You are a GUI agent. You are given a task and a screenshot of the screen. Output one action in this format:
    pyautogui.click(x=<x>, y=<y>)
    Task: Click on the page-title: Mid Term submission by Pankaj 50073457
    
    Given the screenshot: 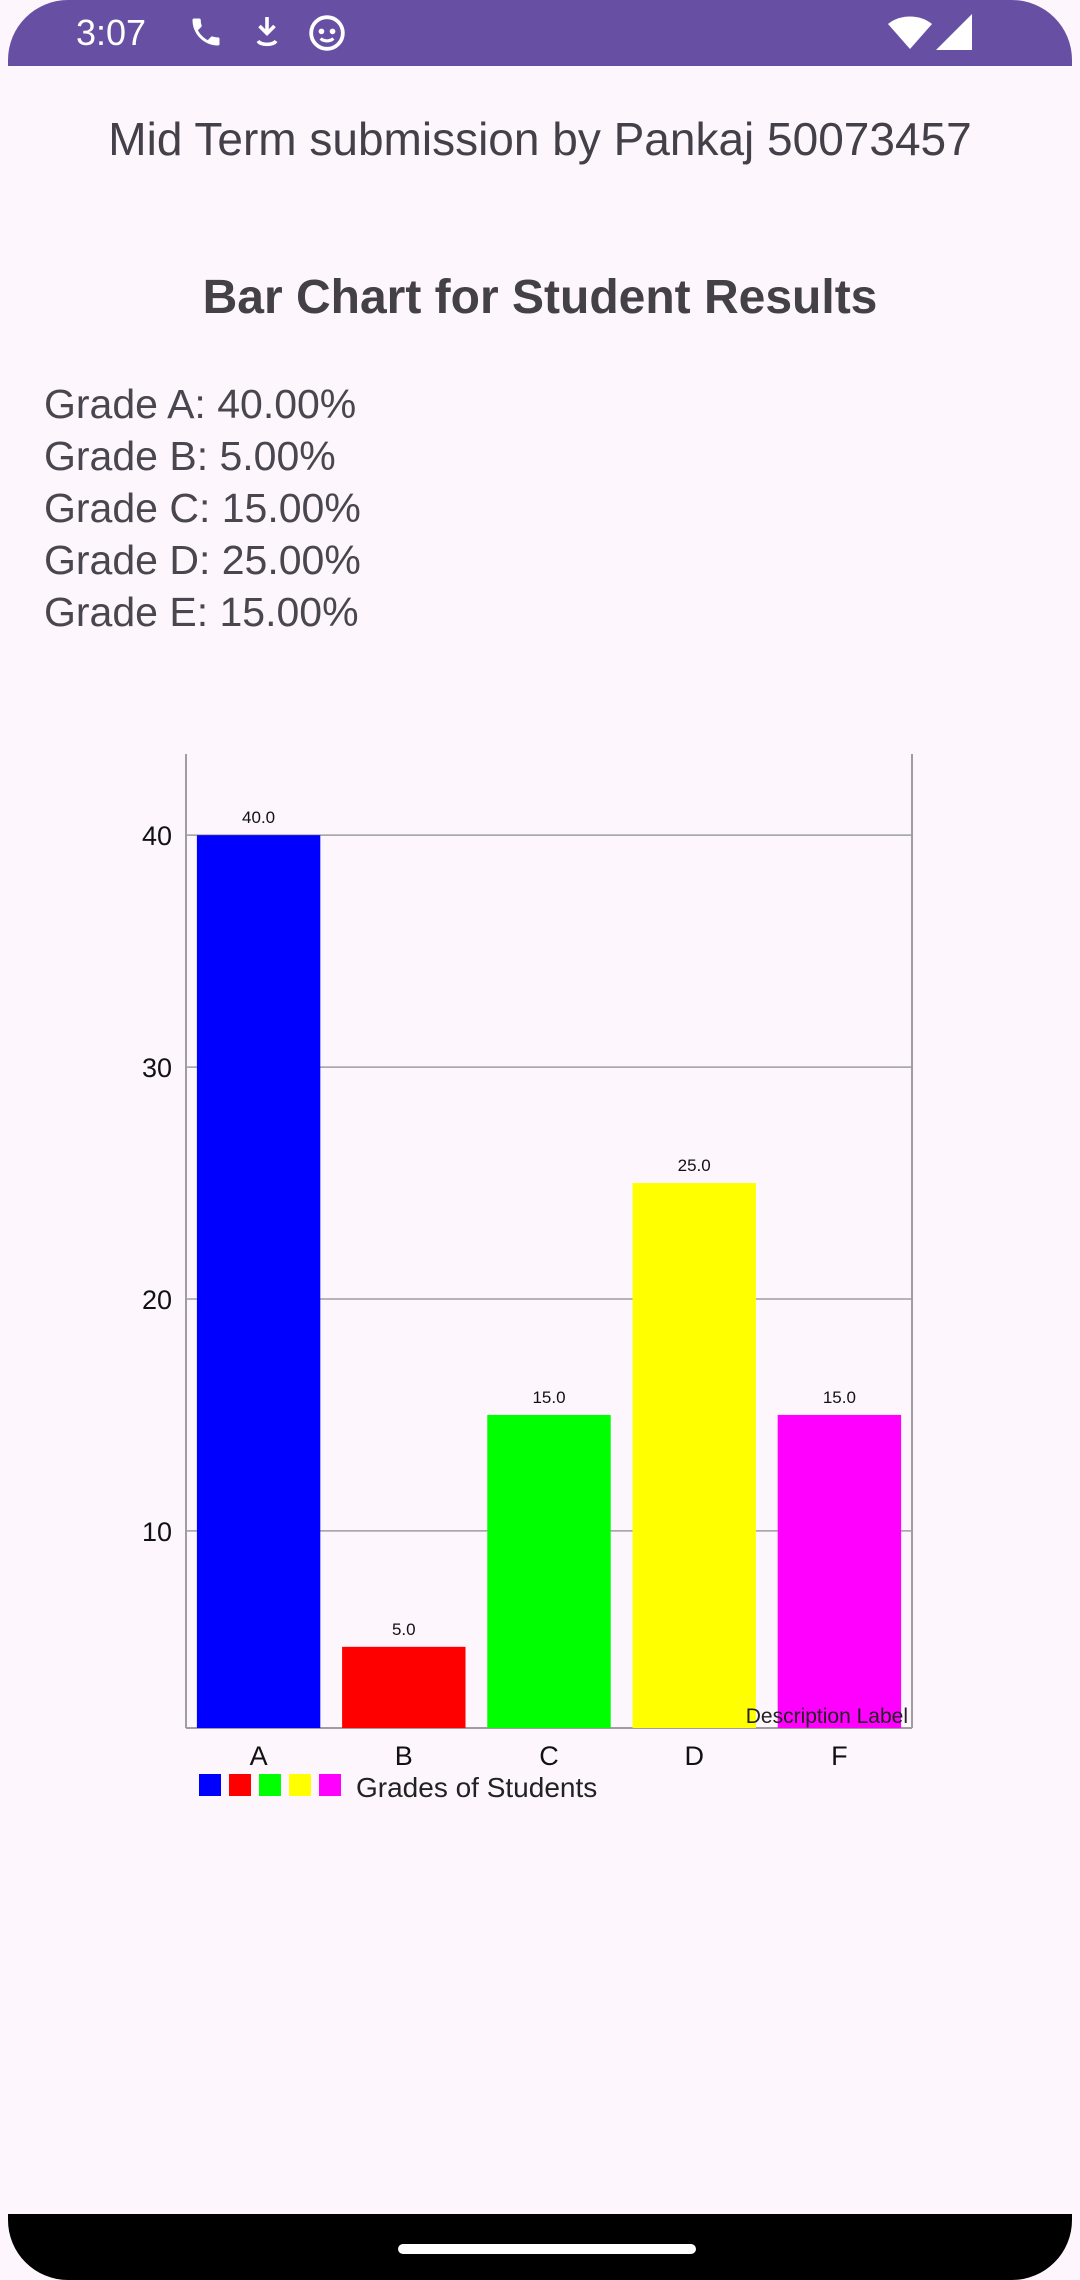 What is the action you would take?
    pyautogui.click(x=540, y=139)
    